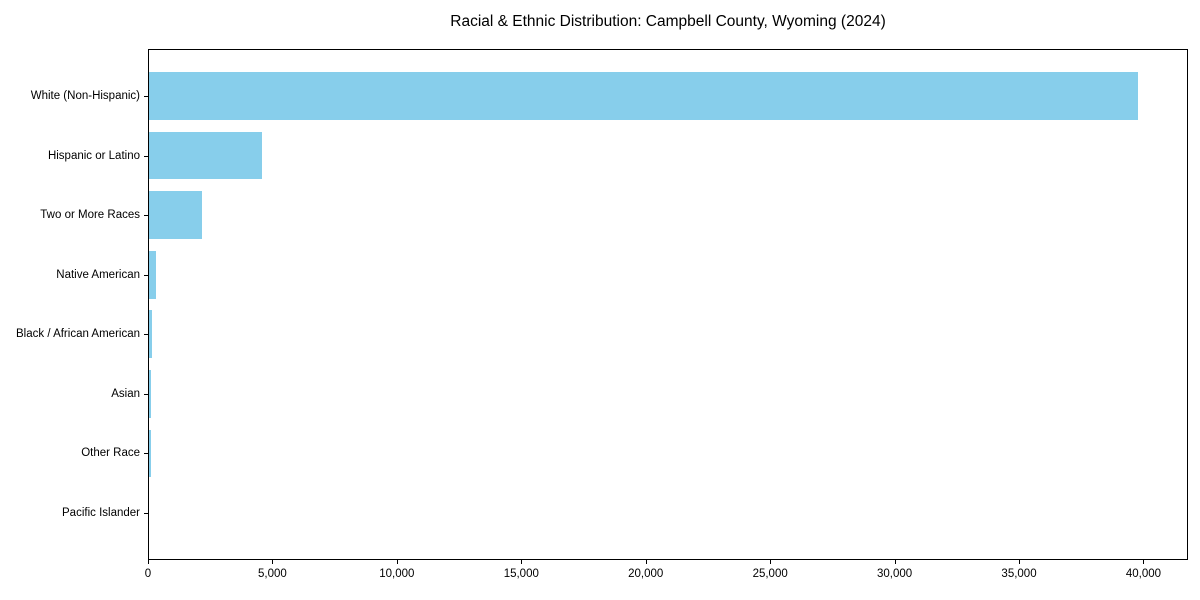 The height and width of the screenshot is (600, 1200). I want to click on xtick-label: 15,000, so click(521, 574).